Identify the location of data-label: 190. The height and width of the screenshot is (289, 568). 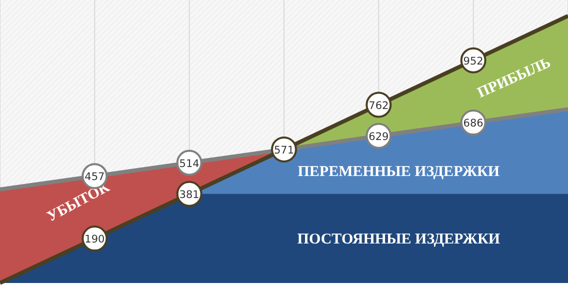
(94, 240).